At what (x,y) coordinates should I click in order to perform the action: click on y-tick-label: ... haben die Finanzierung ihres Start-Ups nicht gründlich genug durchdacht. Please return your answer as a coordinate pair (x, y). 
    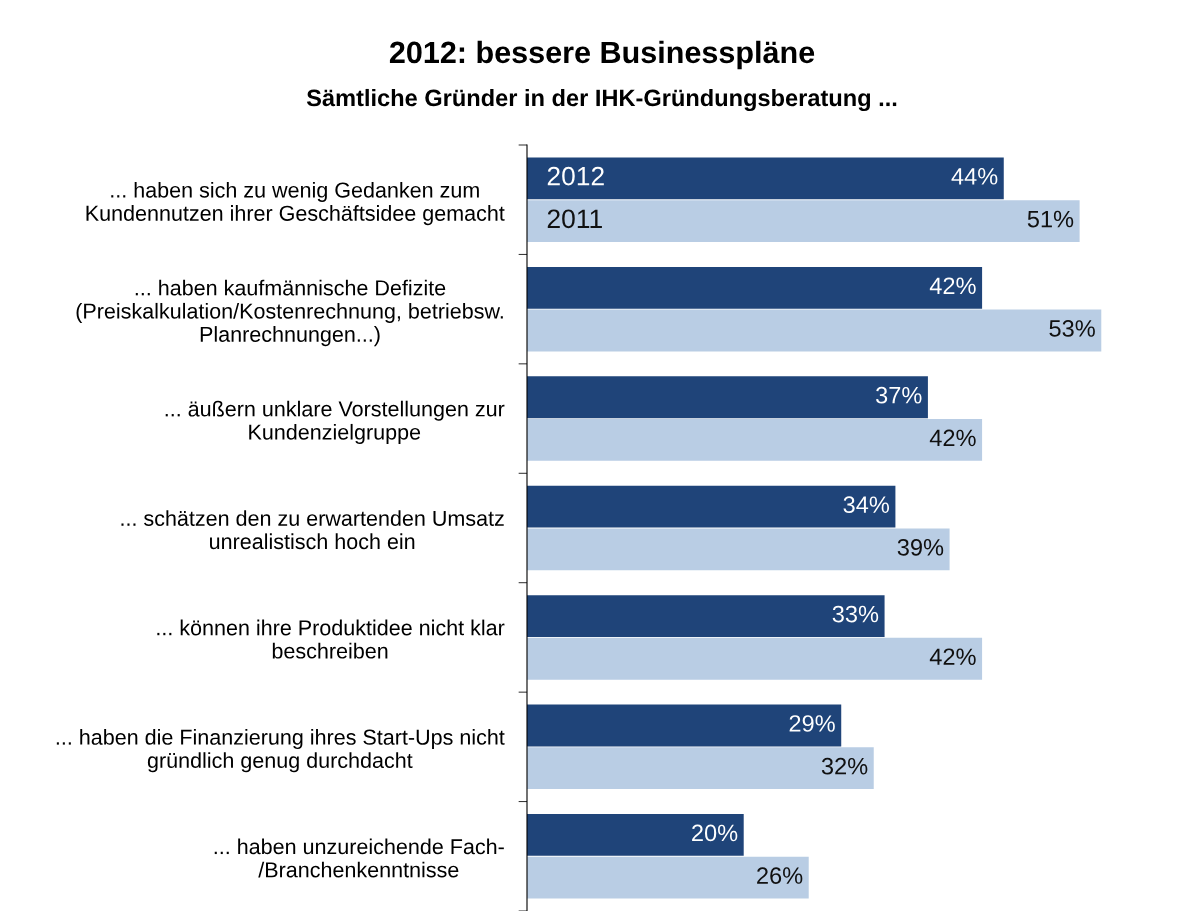
    Looking at the image, I should click on (280, 751).